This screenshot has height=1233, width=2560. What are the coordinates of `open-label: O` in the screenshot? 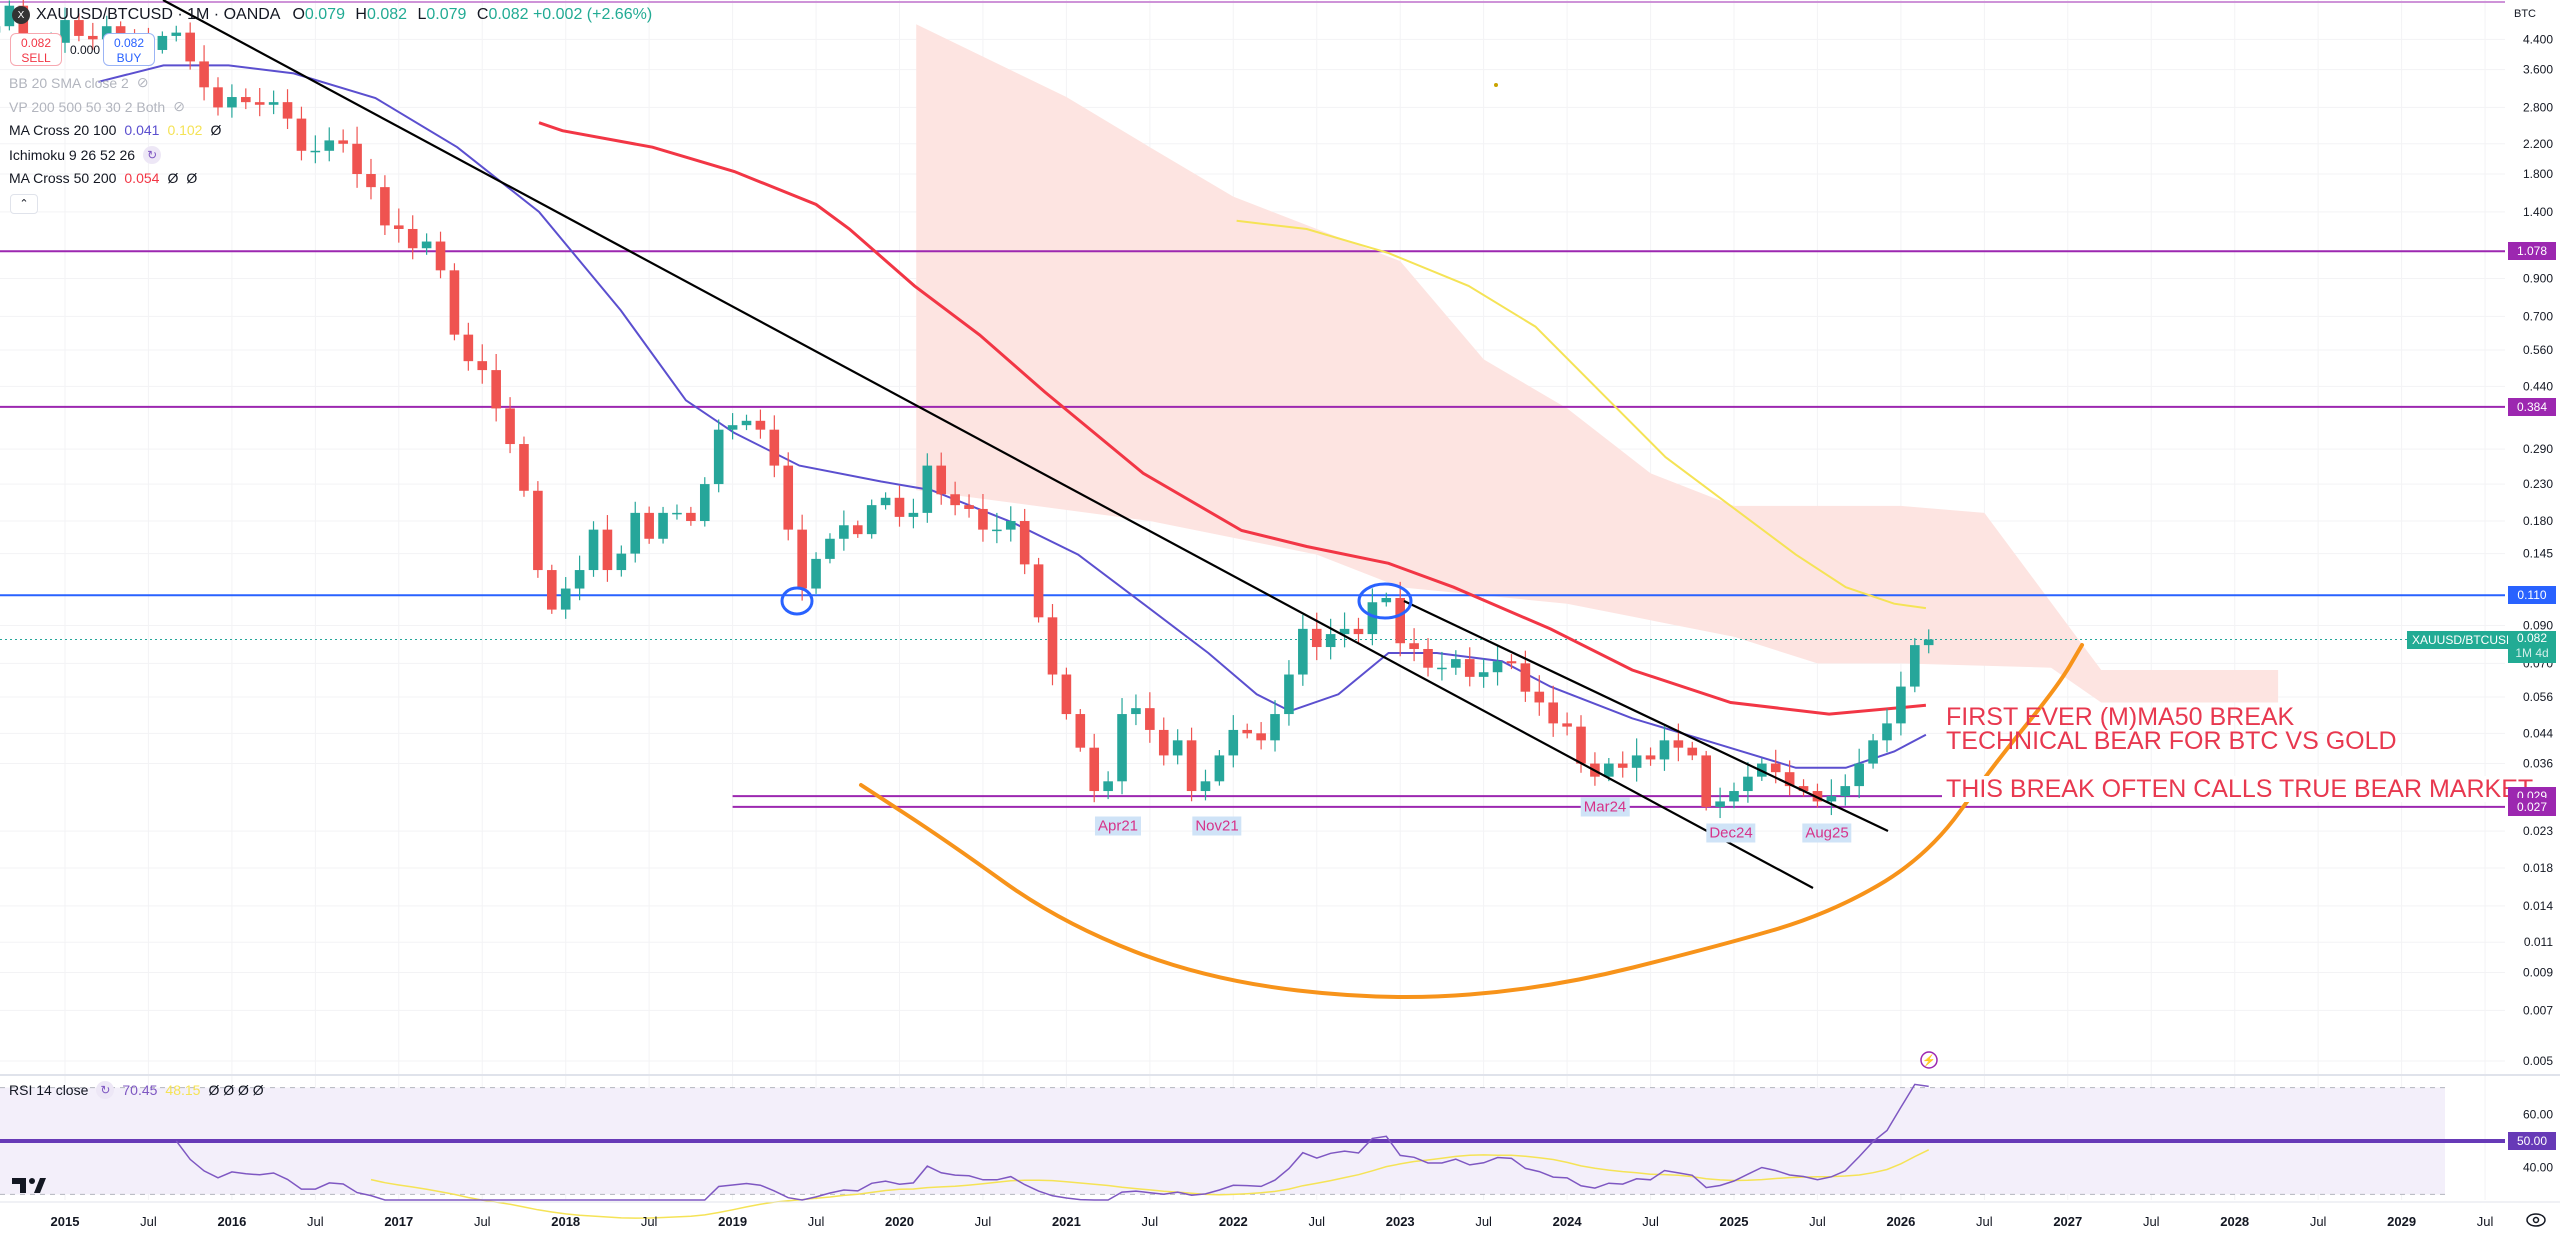 It's located at (298, 14).